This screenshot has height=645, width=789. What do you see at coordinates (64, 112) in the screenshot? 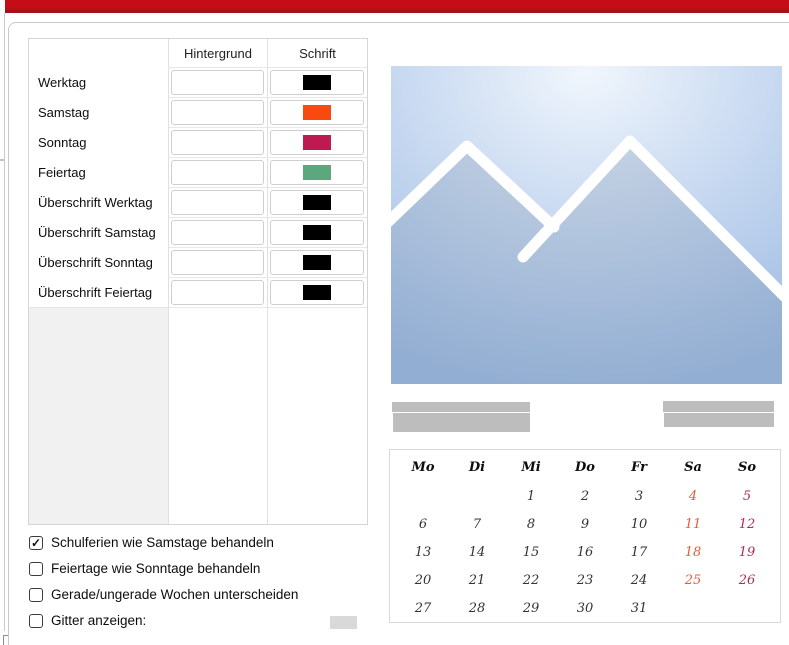
I see `row-label-samstag: Samstag` at bounding box center [64, 112].